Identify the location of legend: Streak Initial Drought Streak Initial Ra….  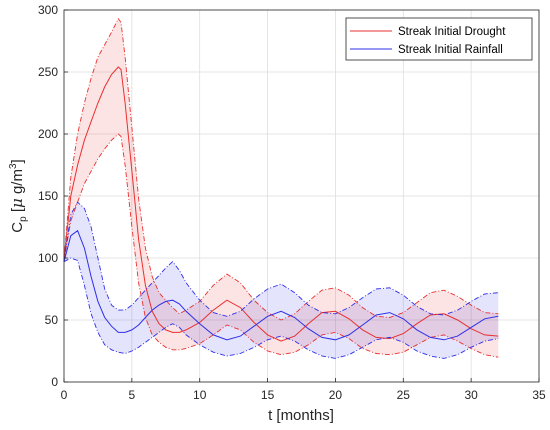
(439, 39).